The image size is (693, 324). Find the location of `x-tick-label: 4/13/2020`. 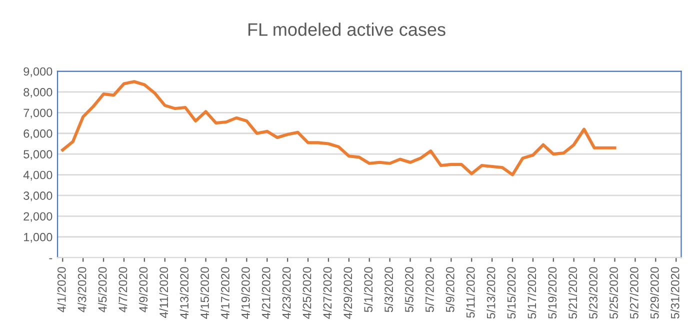

x-tick-label: 4/13/2020 is located at coordinates (184, 293).